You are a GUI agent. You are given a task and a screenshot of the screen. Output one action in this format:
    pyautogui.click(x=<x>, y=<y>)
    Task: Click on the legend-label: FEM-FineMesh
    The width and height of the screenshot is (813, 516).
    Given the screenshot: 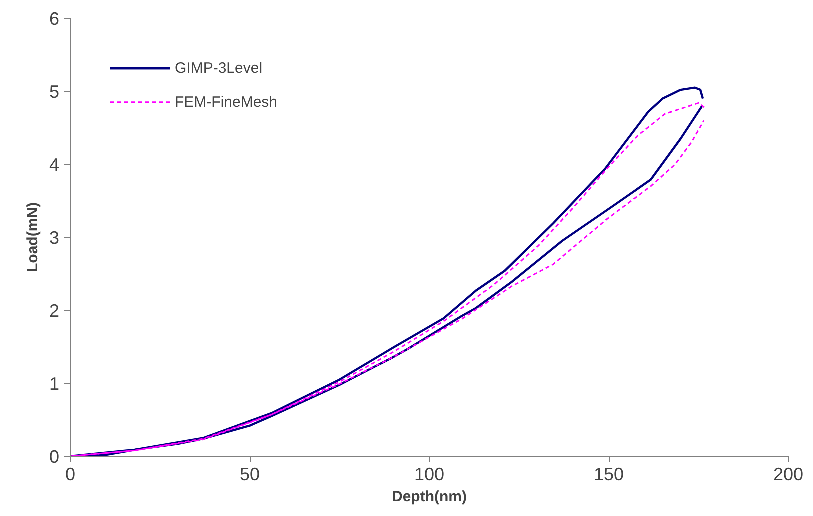 What is the action you would take?
    pyautogui.click(x=226, y=102)
    